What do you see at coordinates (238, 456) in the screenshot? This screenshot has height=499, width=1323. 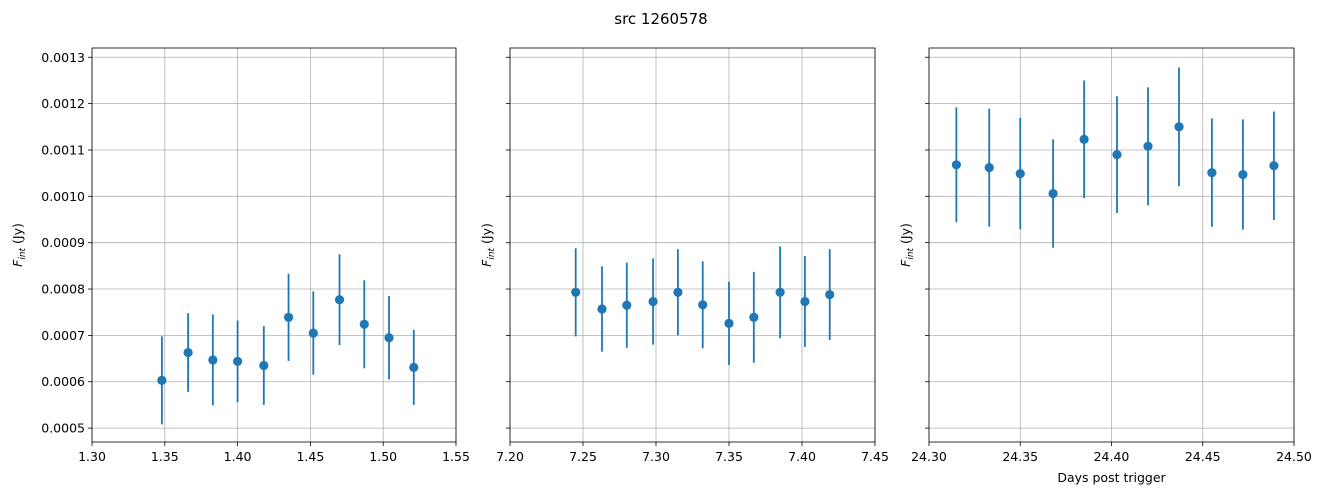 I see `x-tick-label: 1.40` at bounding box center [238, 456].